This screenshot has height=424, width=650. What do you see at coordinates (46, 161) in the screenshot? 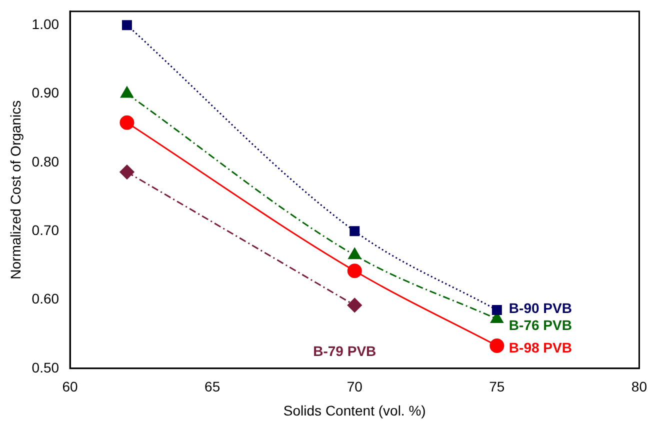
I see `y-tick-label: 0.80` at bounding box center [46, 161].